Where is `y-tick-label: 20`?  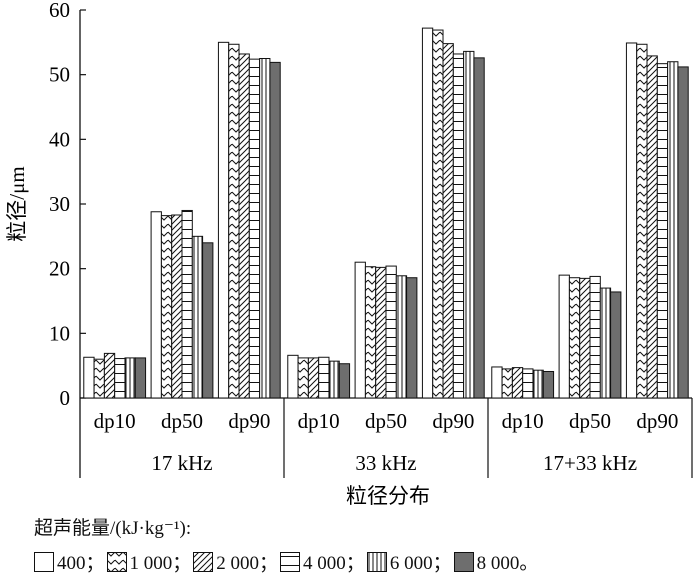 y-tick-label: 20 is located at coordinates (59, 269).